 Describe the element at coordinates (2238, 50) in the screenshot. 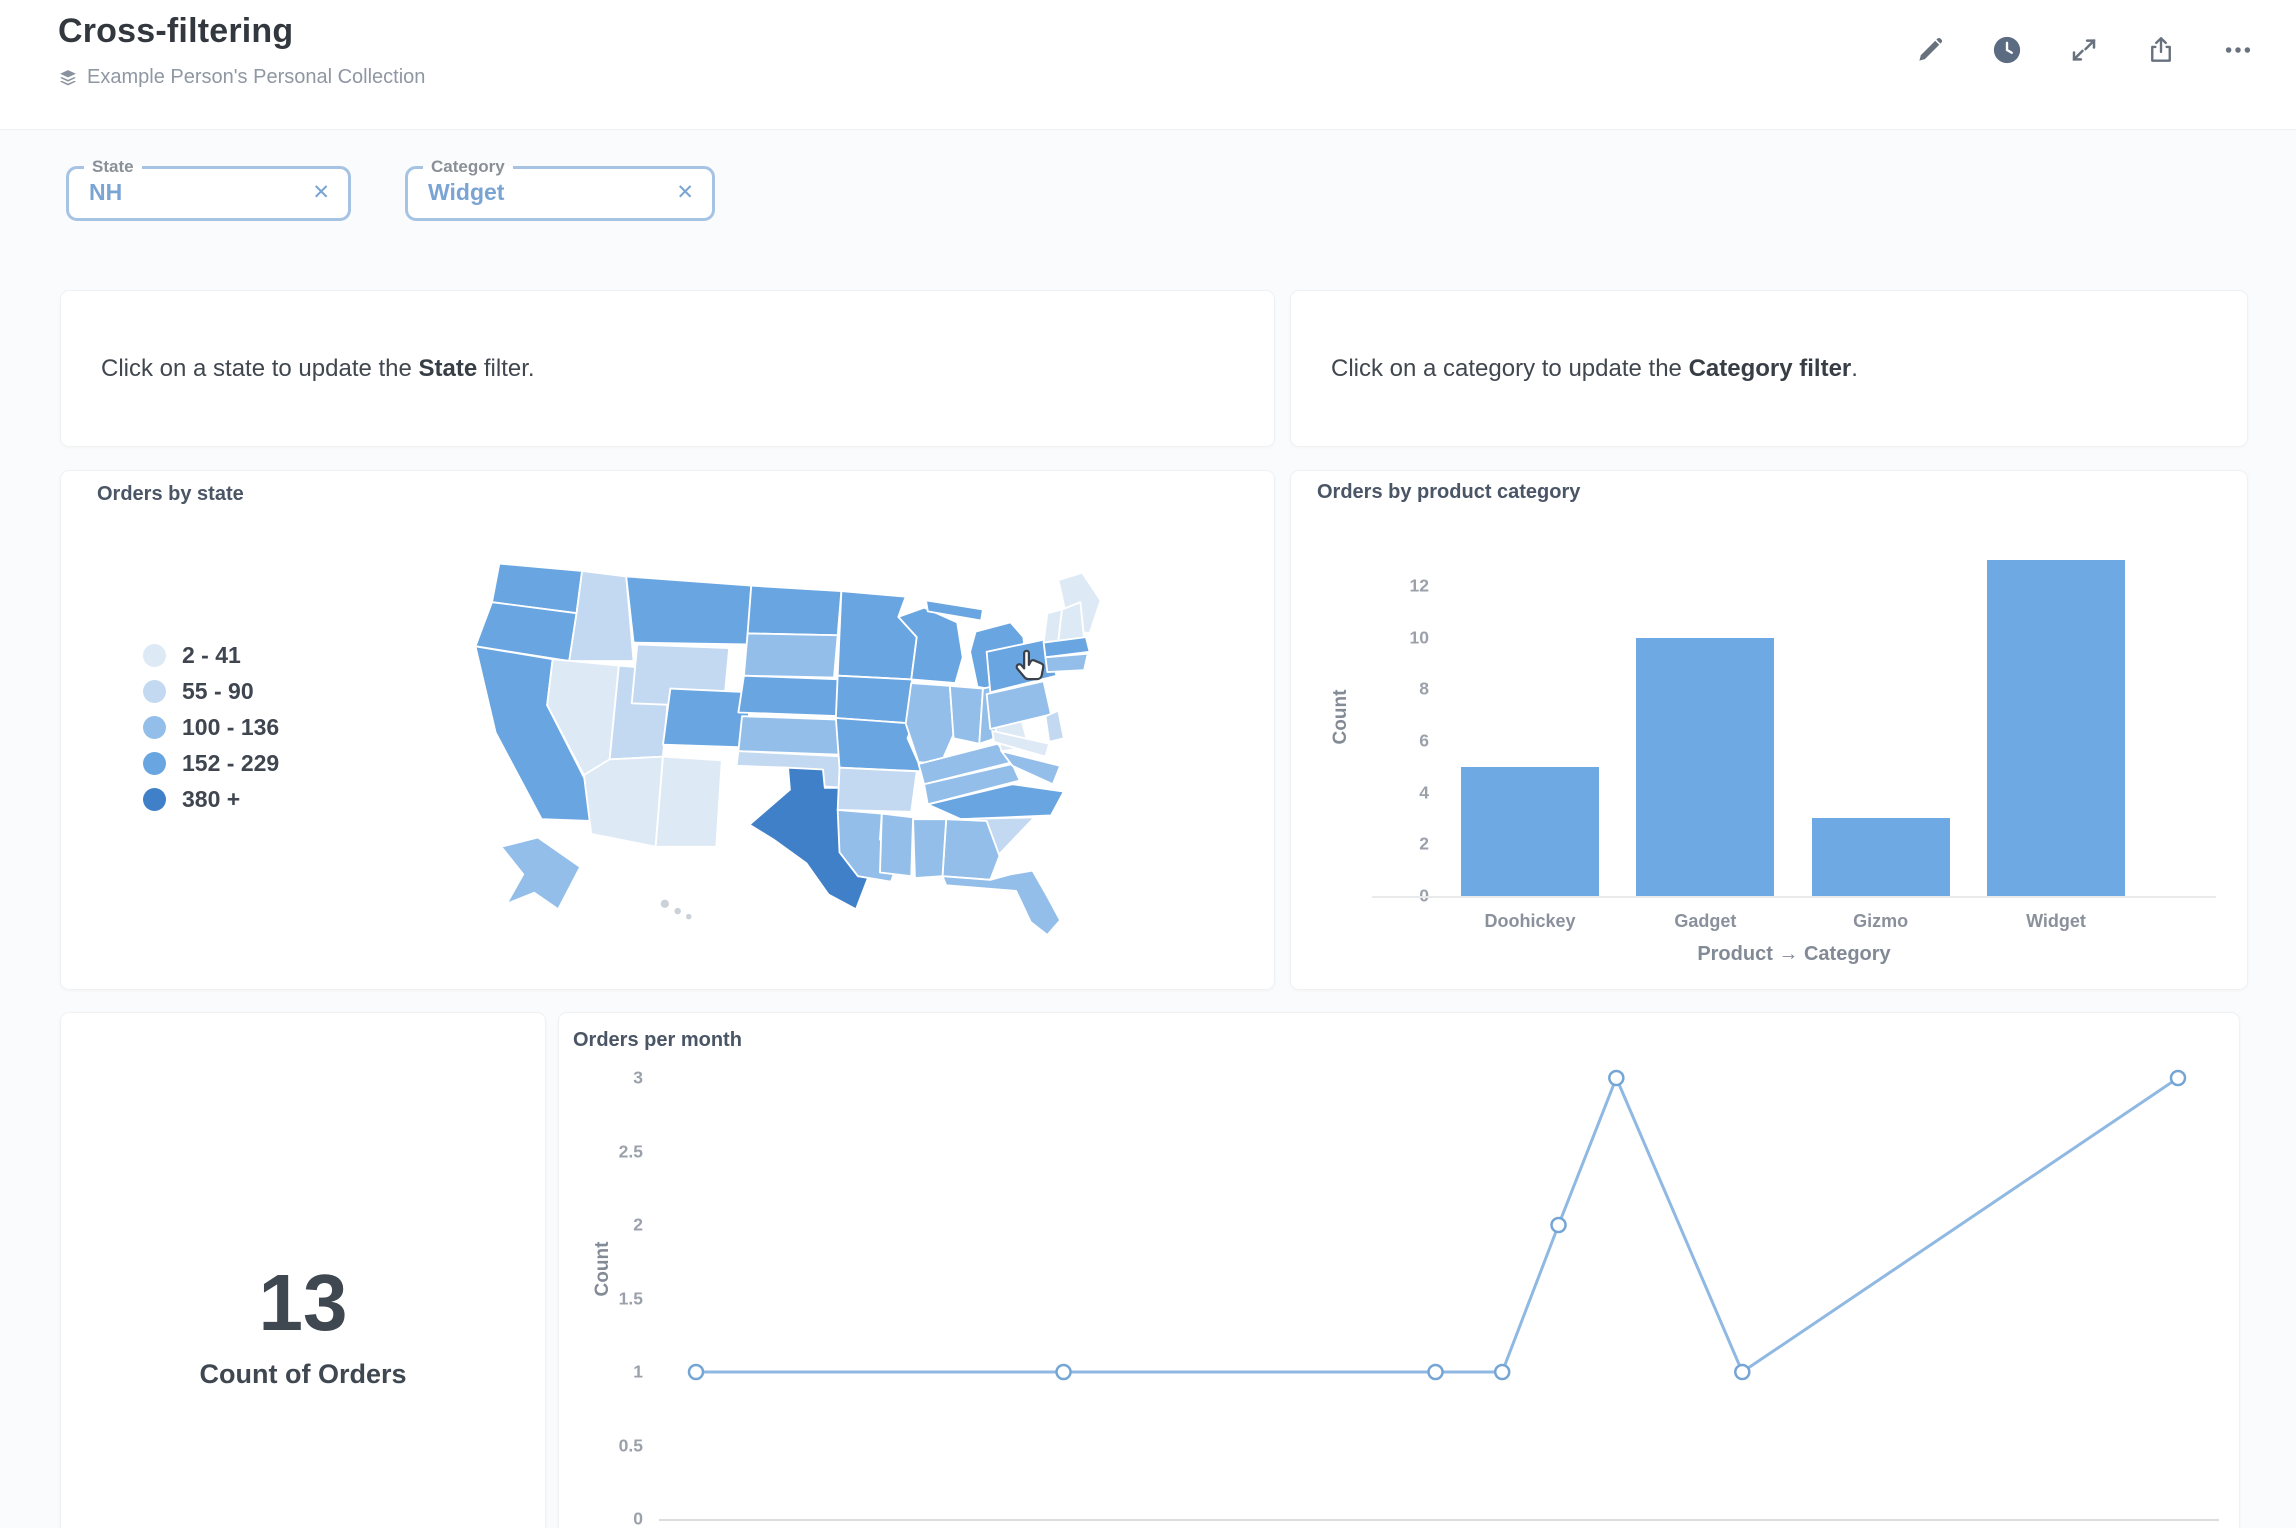

I see `more-options-icon` at that location.